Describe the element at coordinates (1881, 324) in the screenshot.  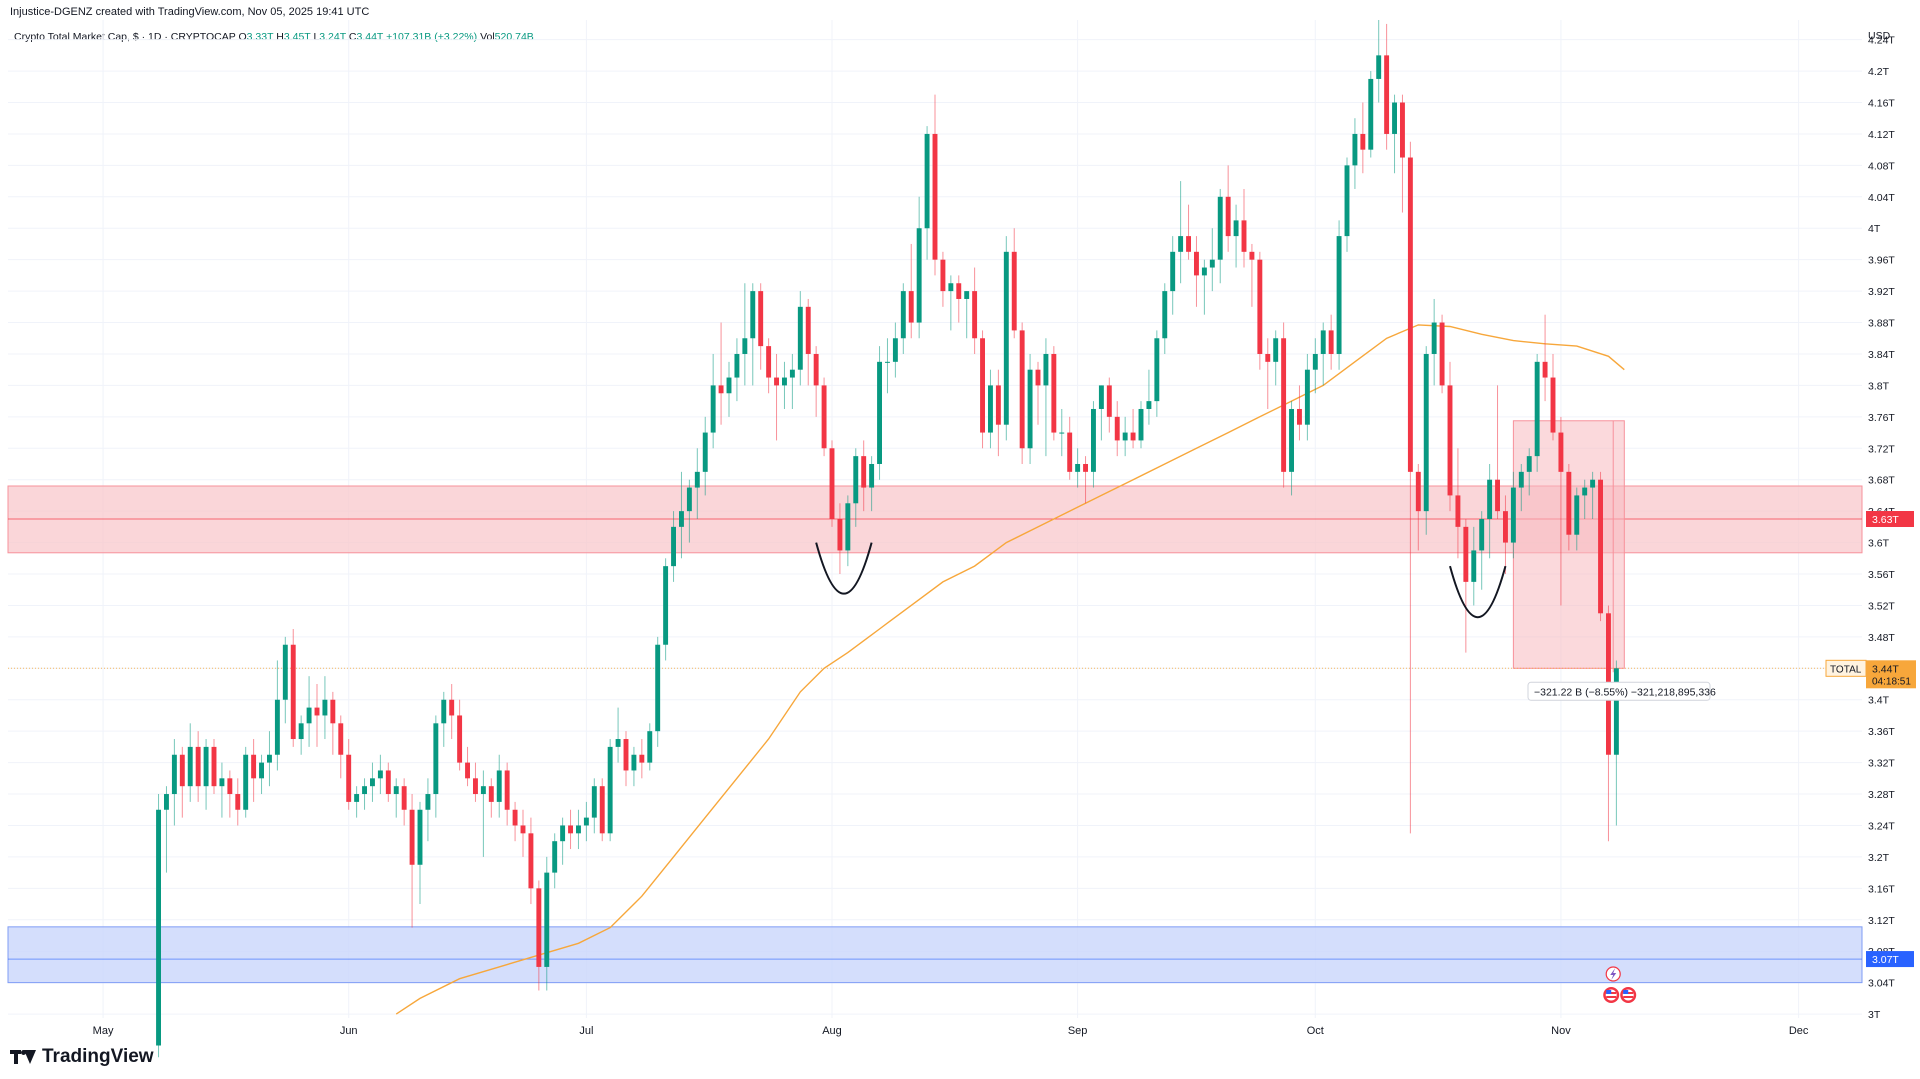
I see `price-axis-tick: 3.88T` at that location.